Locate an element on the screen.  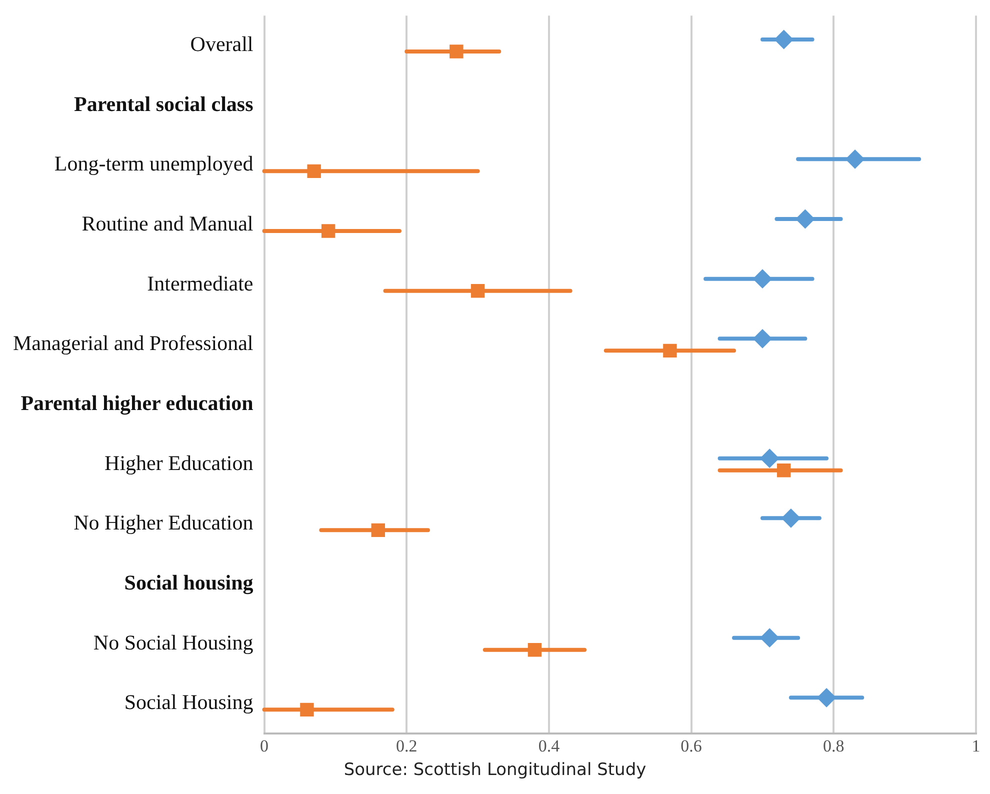
y-tick-label: Social Housing is located at coordinates (189, 702).